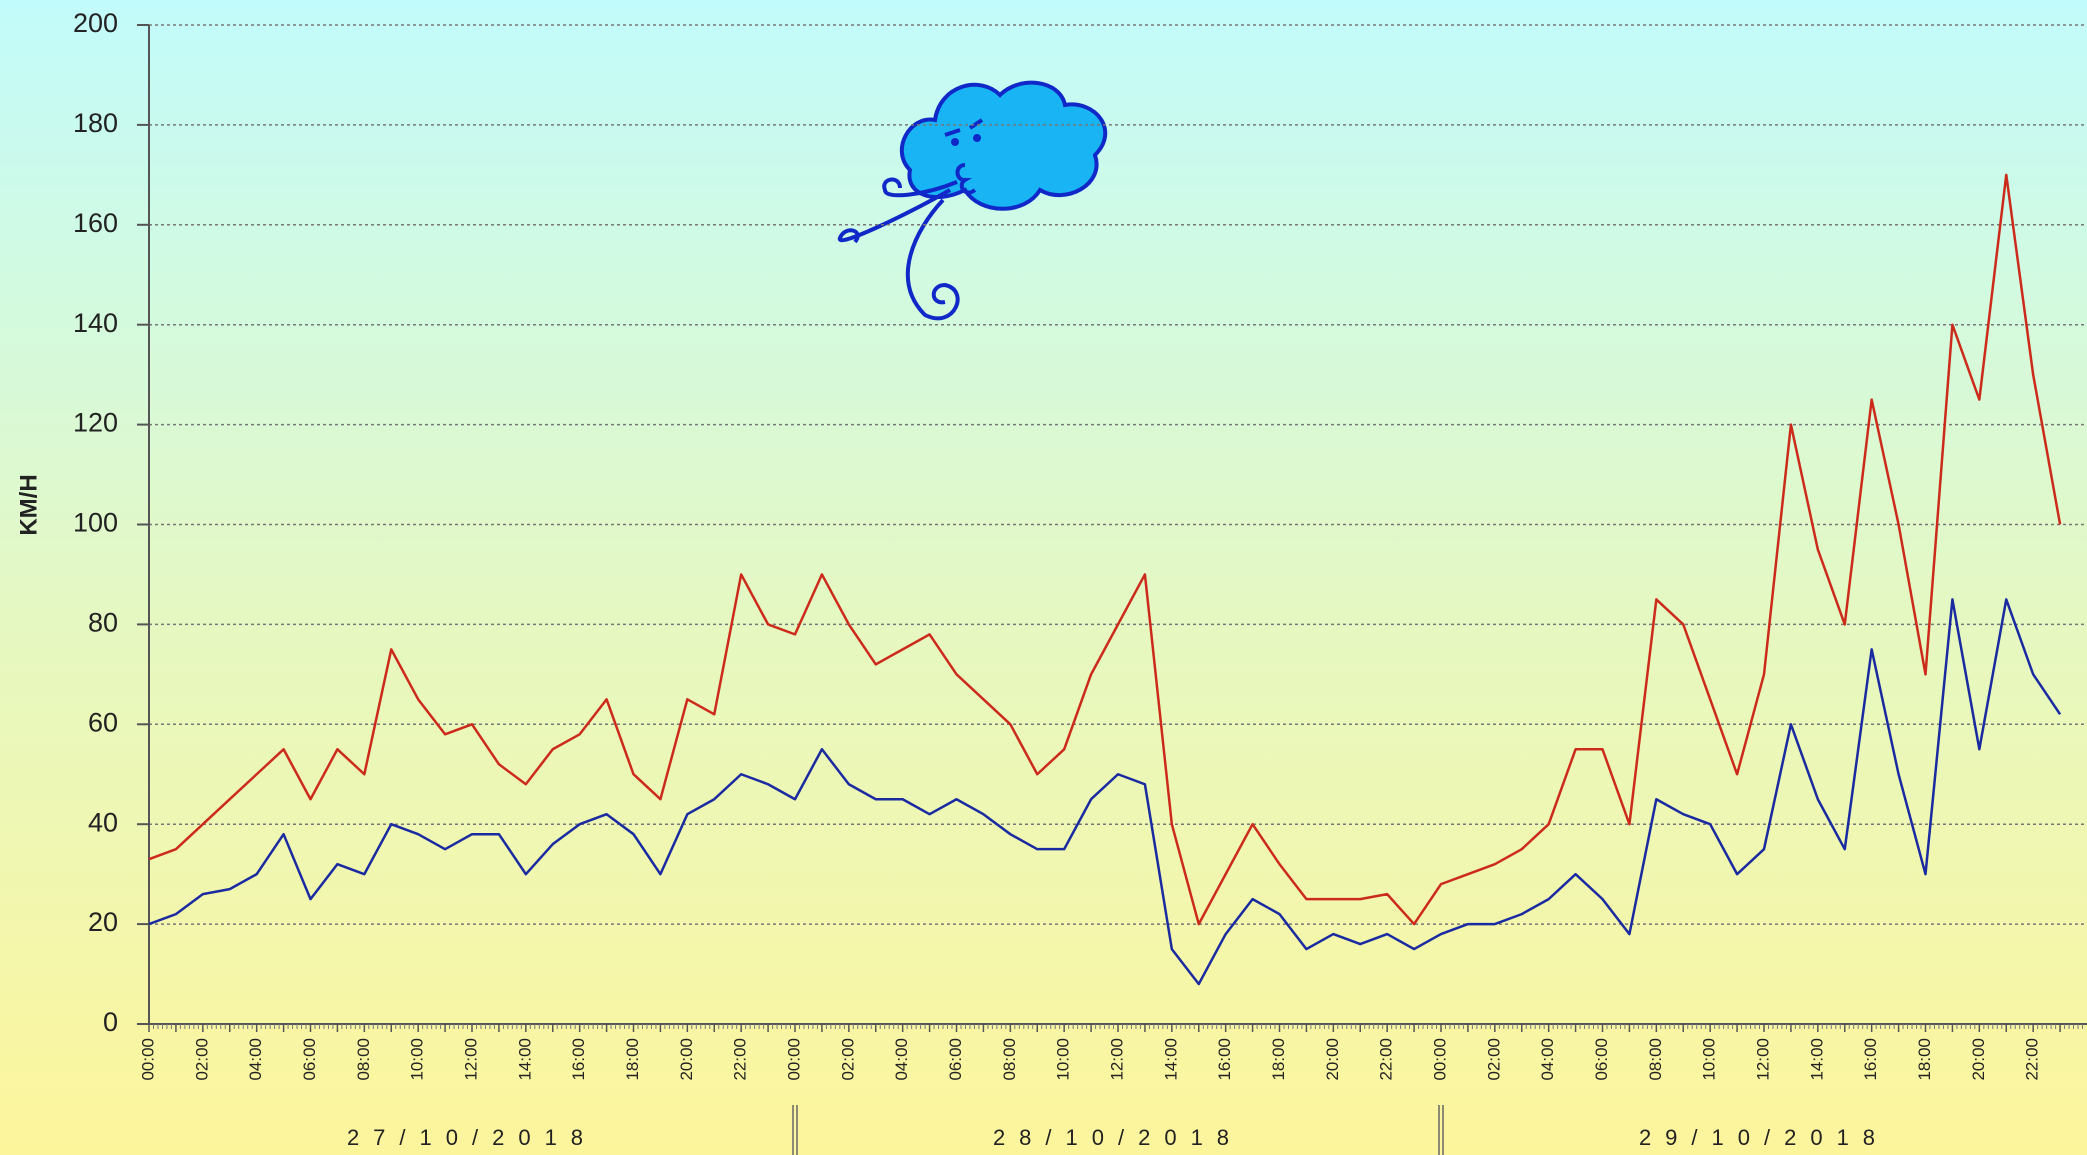 The height and width of the screenshot is (1155, 2087). I want to click on y-tick-label: 0, so click(110, 1022).